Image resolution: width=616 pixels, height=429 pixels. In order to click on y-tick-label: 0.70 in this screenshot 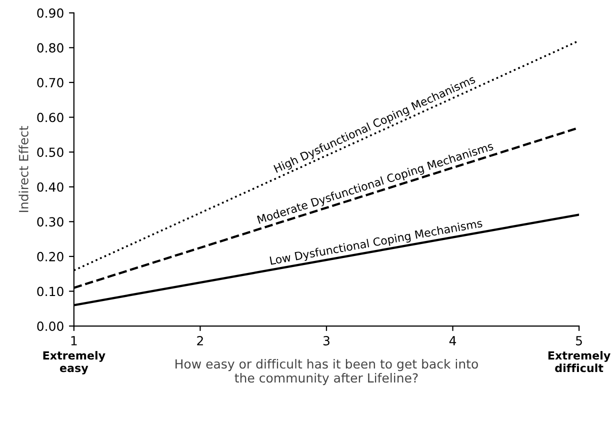, I will do `click(50, 83)`.